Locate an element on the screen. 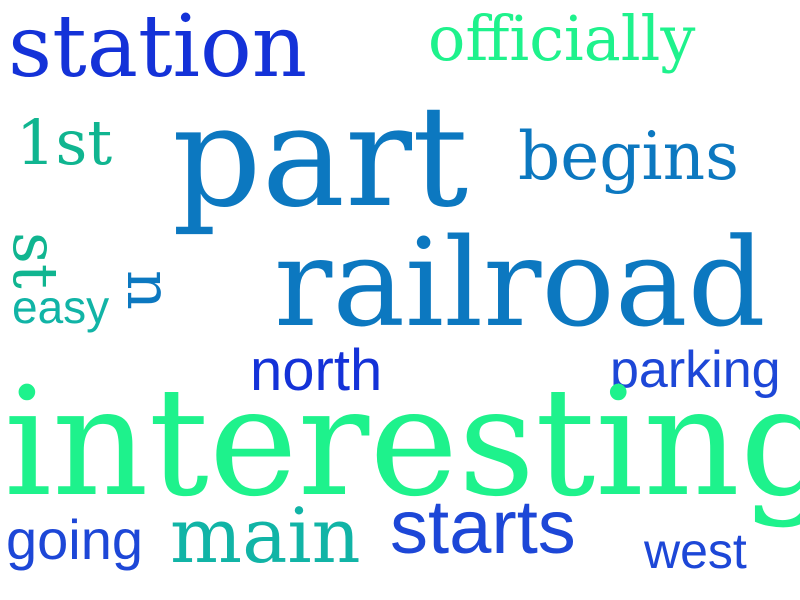  word-going: going is located at coordinates (75, 539).